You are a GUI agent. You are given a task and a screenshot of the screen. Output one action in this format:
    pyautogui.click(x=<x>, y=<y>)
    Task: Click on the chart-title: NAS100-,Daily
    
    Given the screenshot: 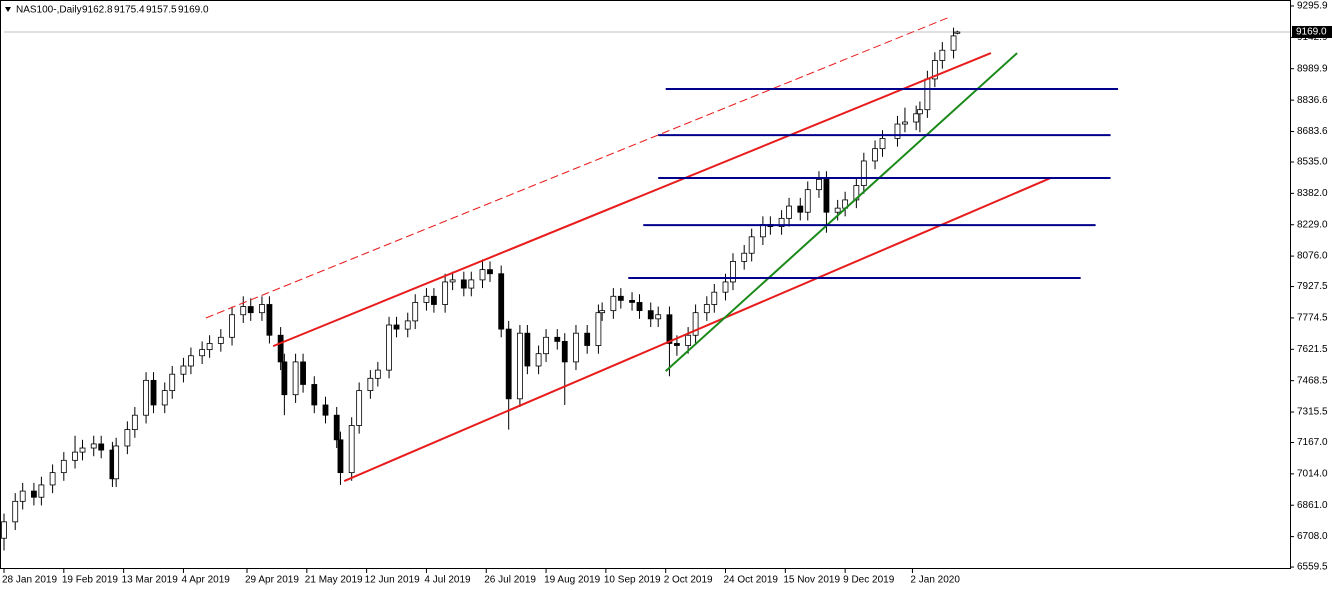 What is the action you would take?
    pyautogui.click(x=49, y=10)
    